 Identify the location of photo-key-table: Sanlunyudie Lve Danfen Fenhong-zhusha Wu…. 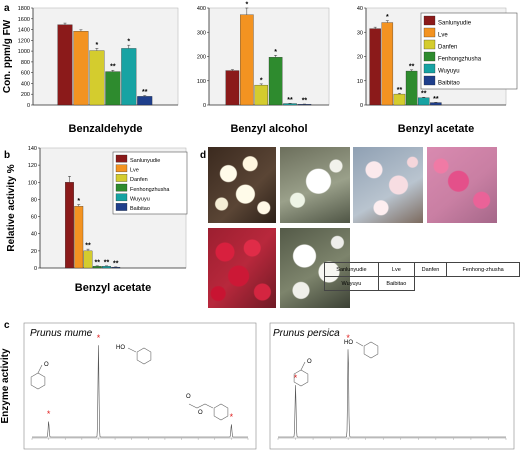
(422, 276).